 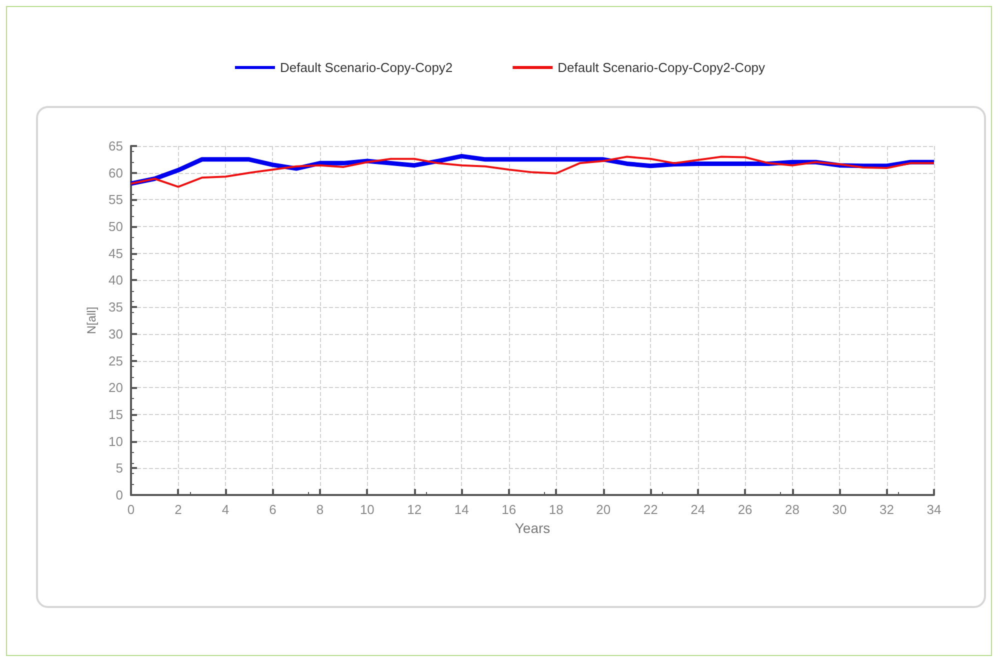 I want to click on x-tick-label: 14, so click(x=461, y=509).